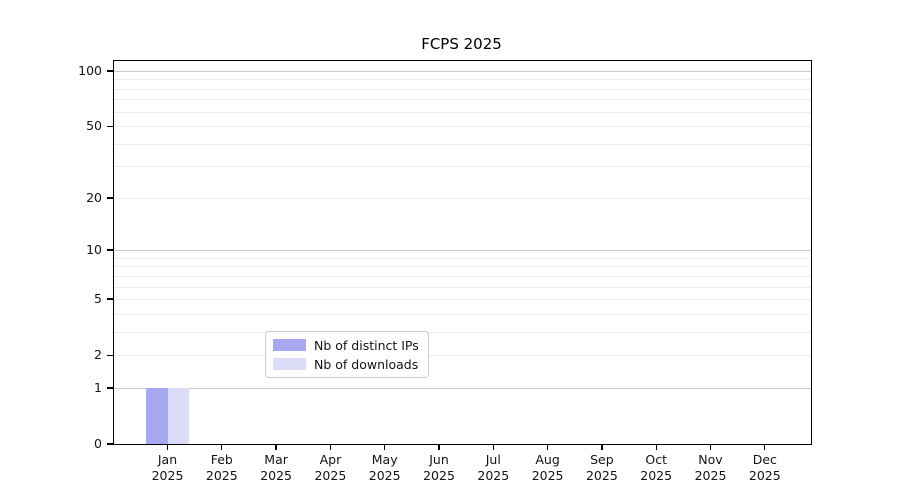  I want to click on y-tick-label: 20, so click(94, 197).